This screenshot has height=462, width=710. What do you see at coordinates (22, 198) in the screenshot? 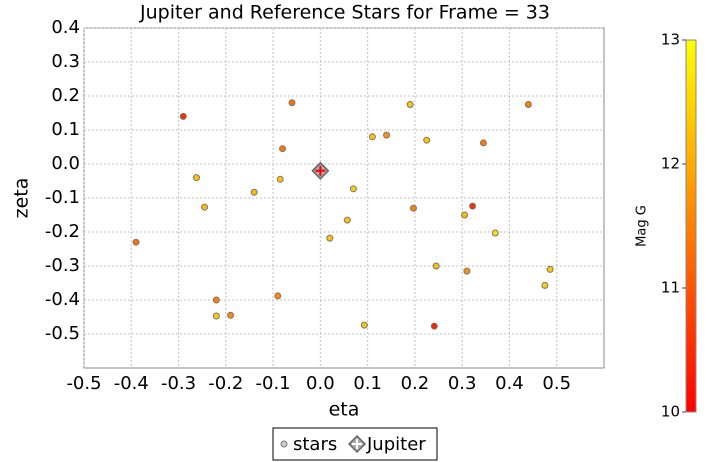
I see `y-axis-label: zeta` at bounding box center [22, 198].